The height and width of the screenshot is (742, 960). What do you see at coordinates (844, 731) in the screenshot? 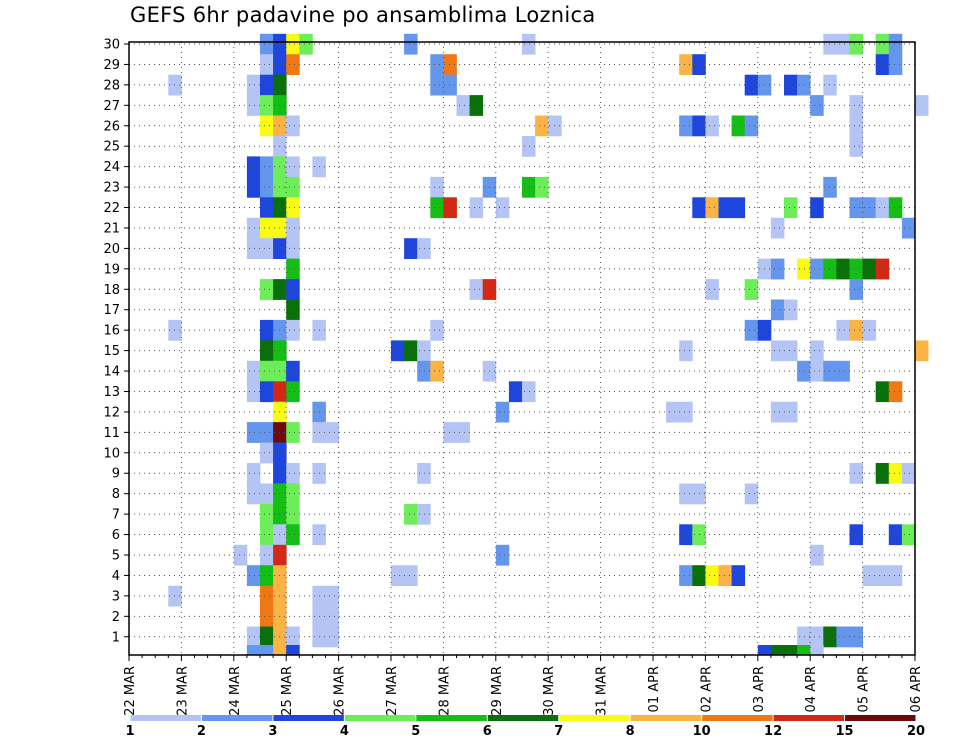
I see `legend-label: 15` at bounding box center [844, 731].